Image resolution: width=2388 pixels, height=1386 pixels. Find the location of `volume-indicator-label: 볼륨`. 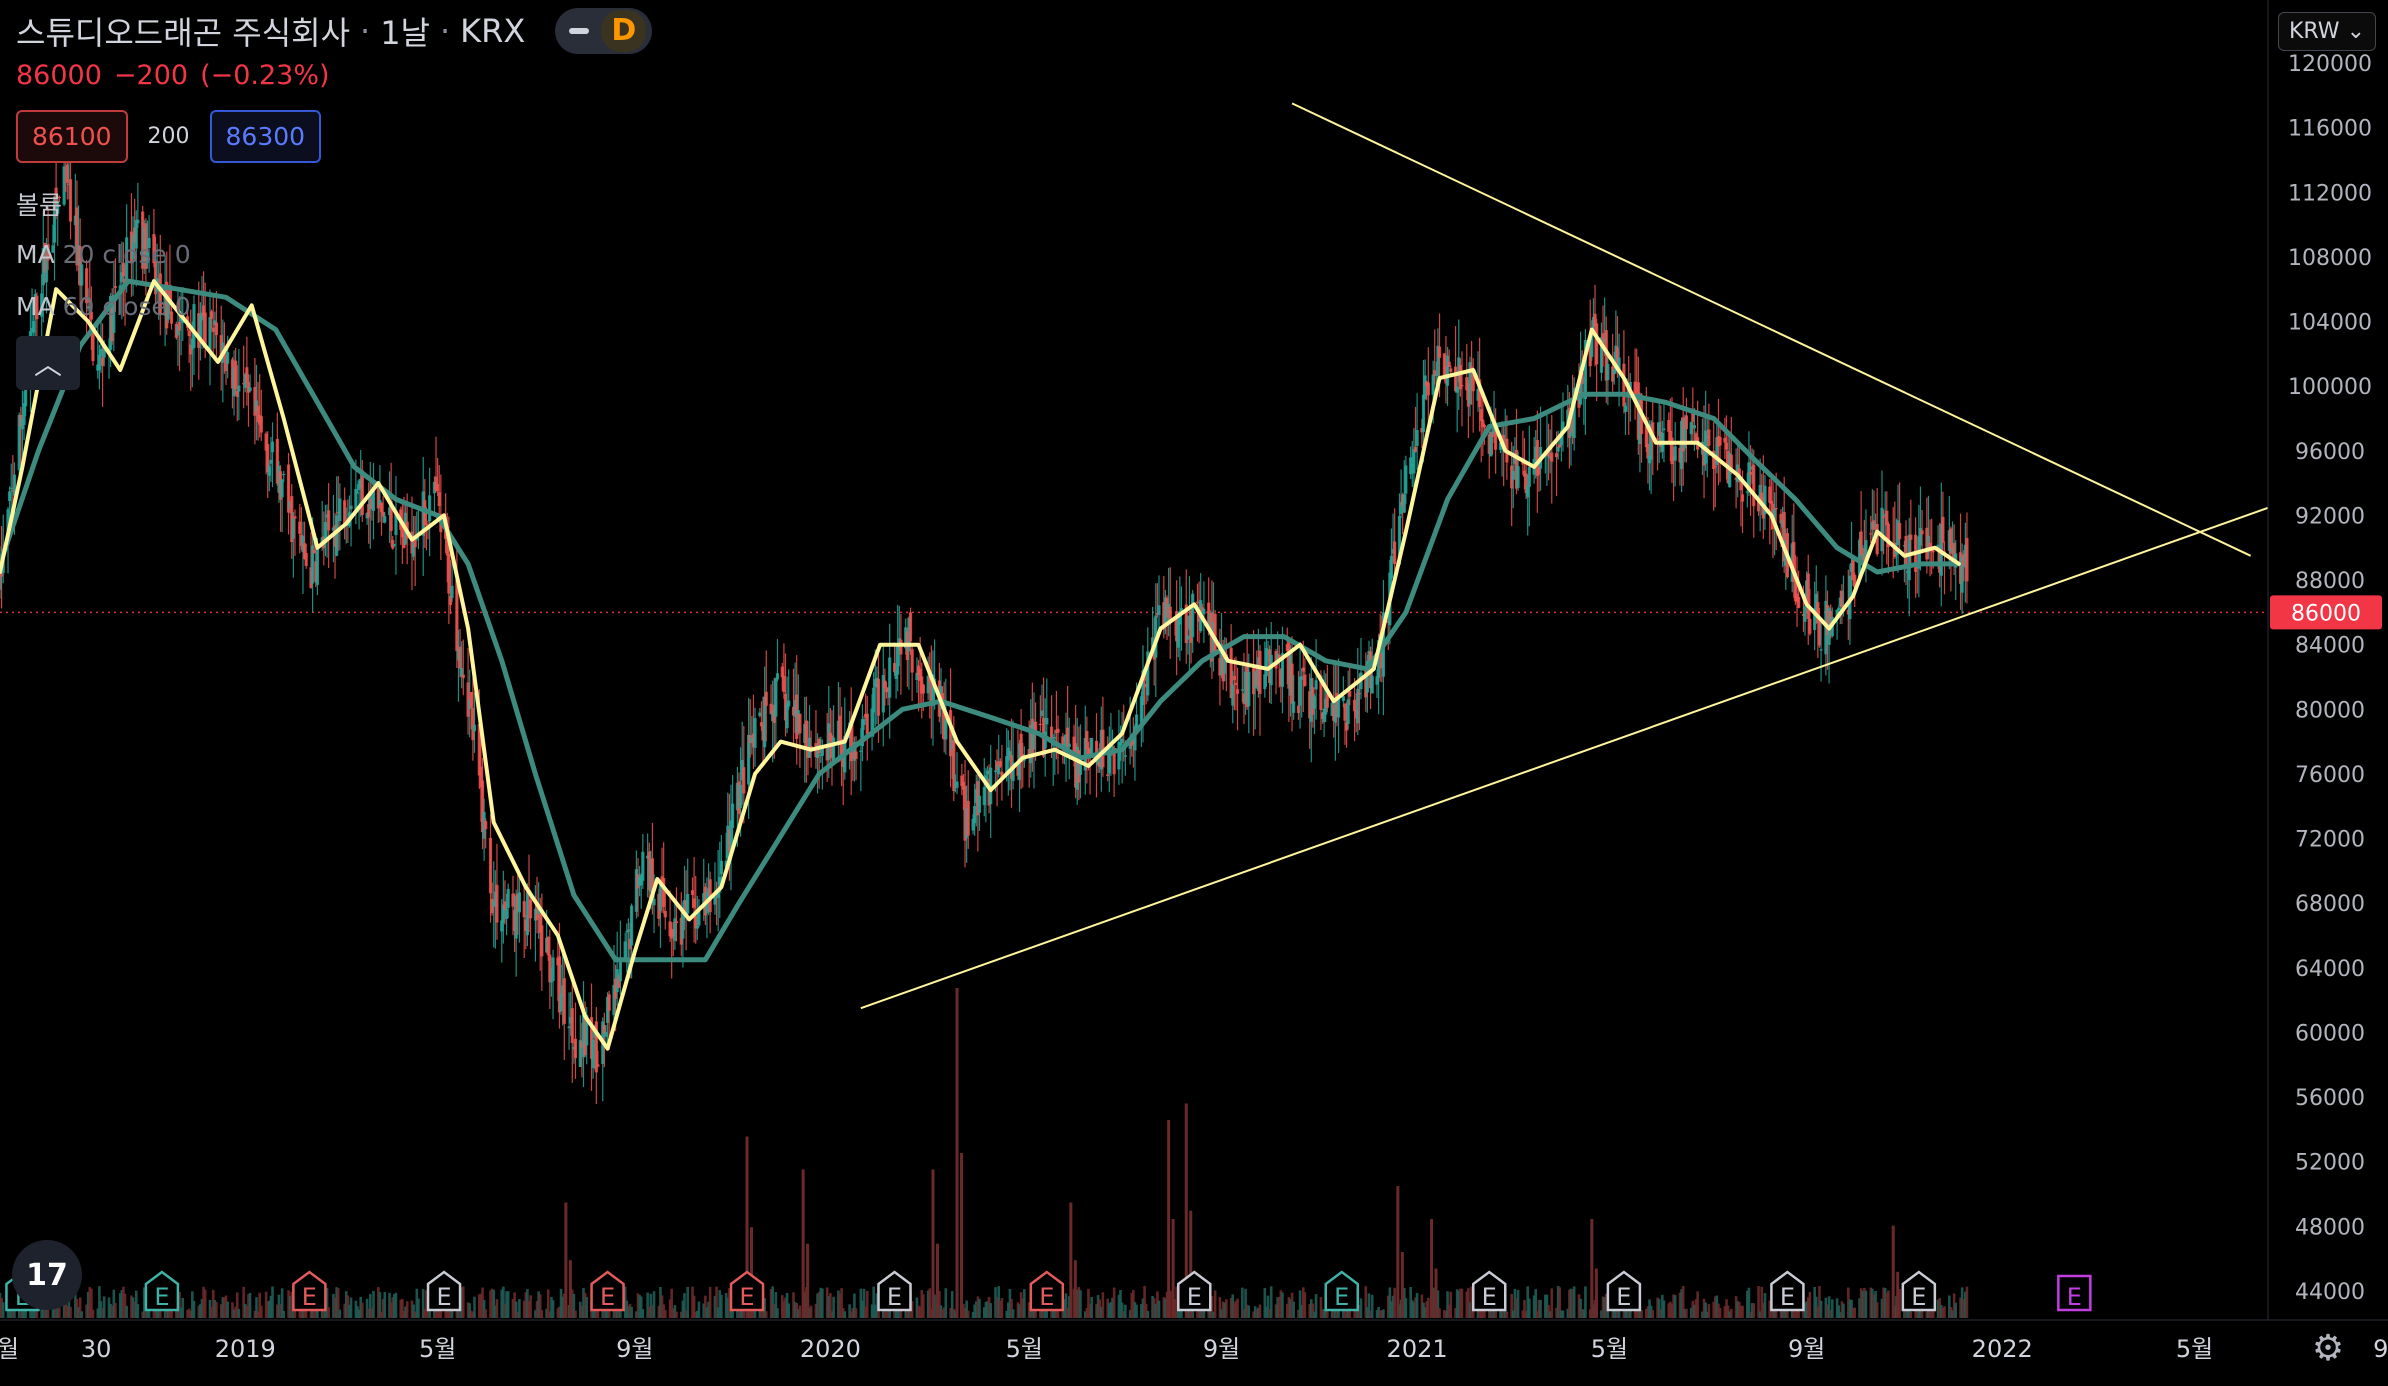

volume-indicator-label: 볼륨 is located at coordinates (39, 205).